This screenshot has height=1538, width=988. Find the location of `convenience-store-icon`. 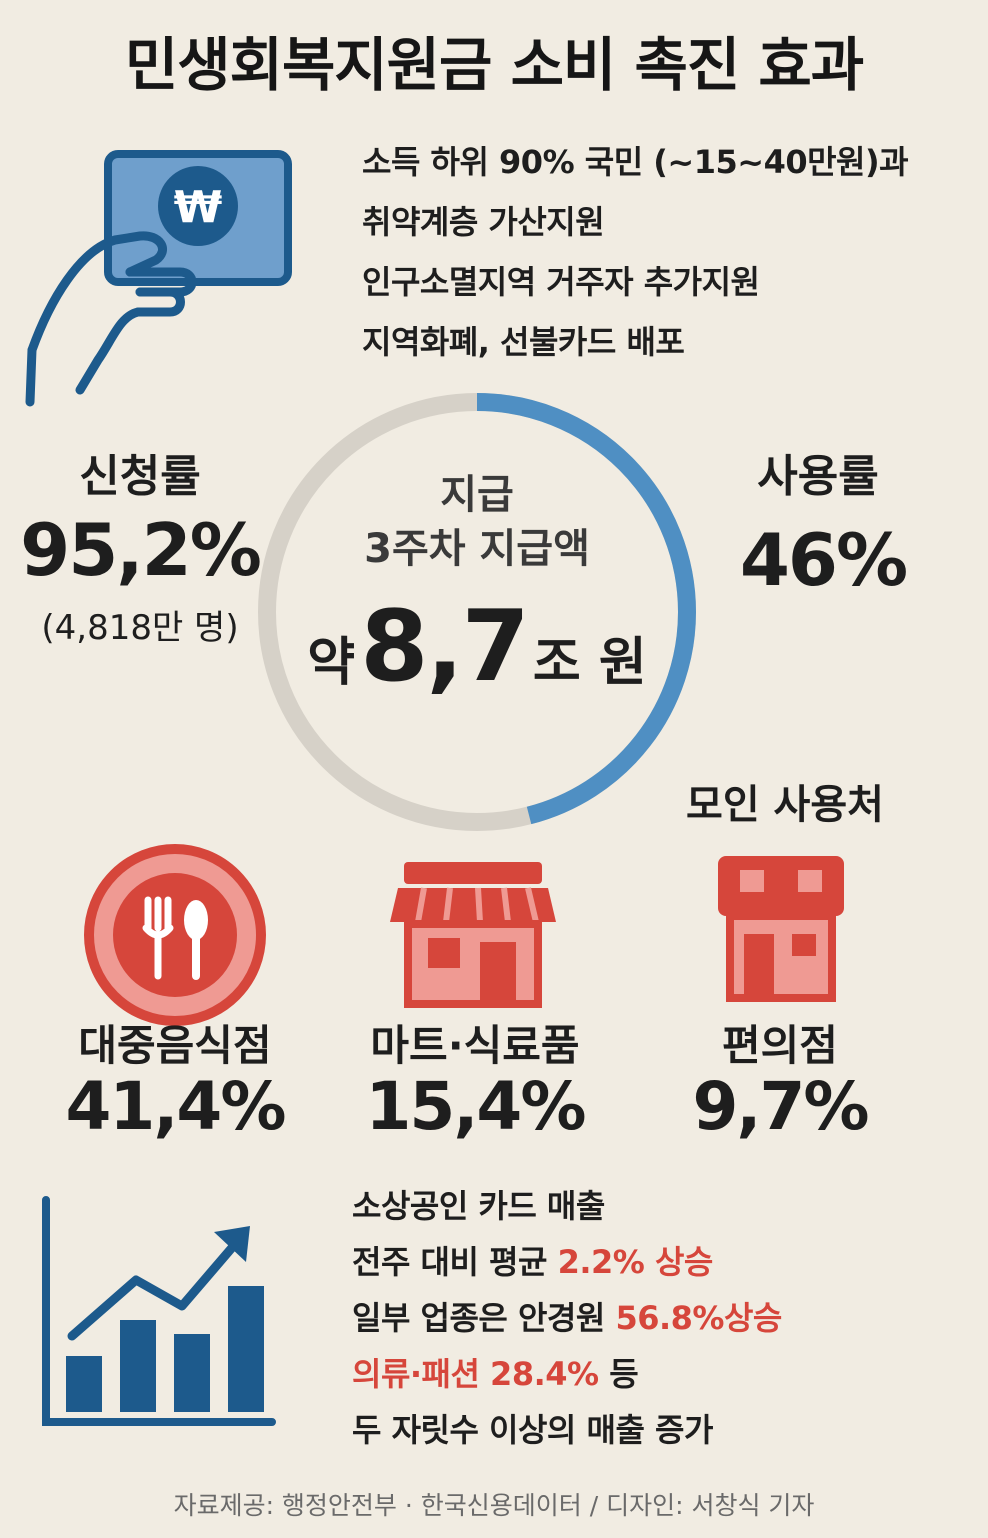

convenience-store-icon is located at coordinates (781, 929).